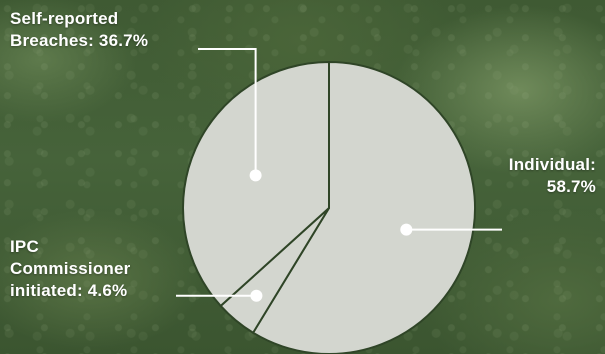  What do you see at coordinates (571, 186) in the screenshot?
I see `label-individual-line2: 58.7%` at bounding box center [571, 186].